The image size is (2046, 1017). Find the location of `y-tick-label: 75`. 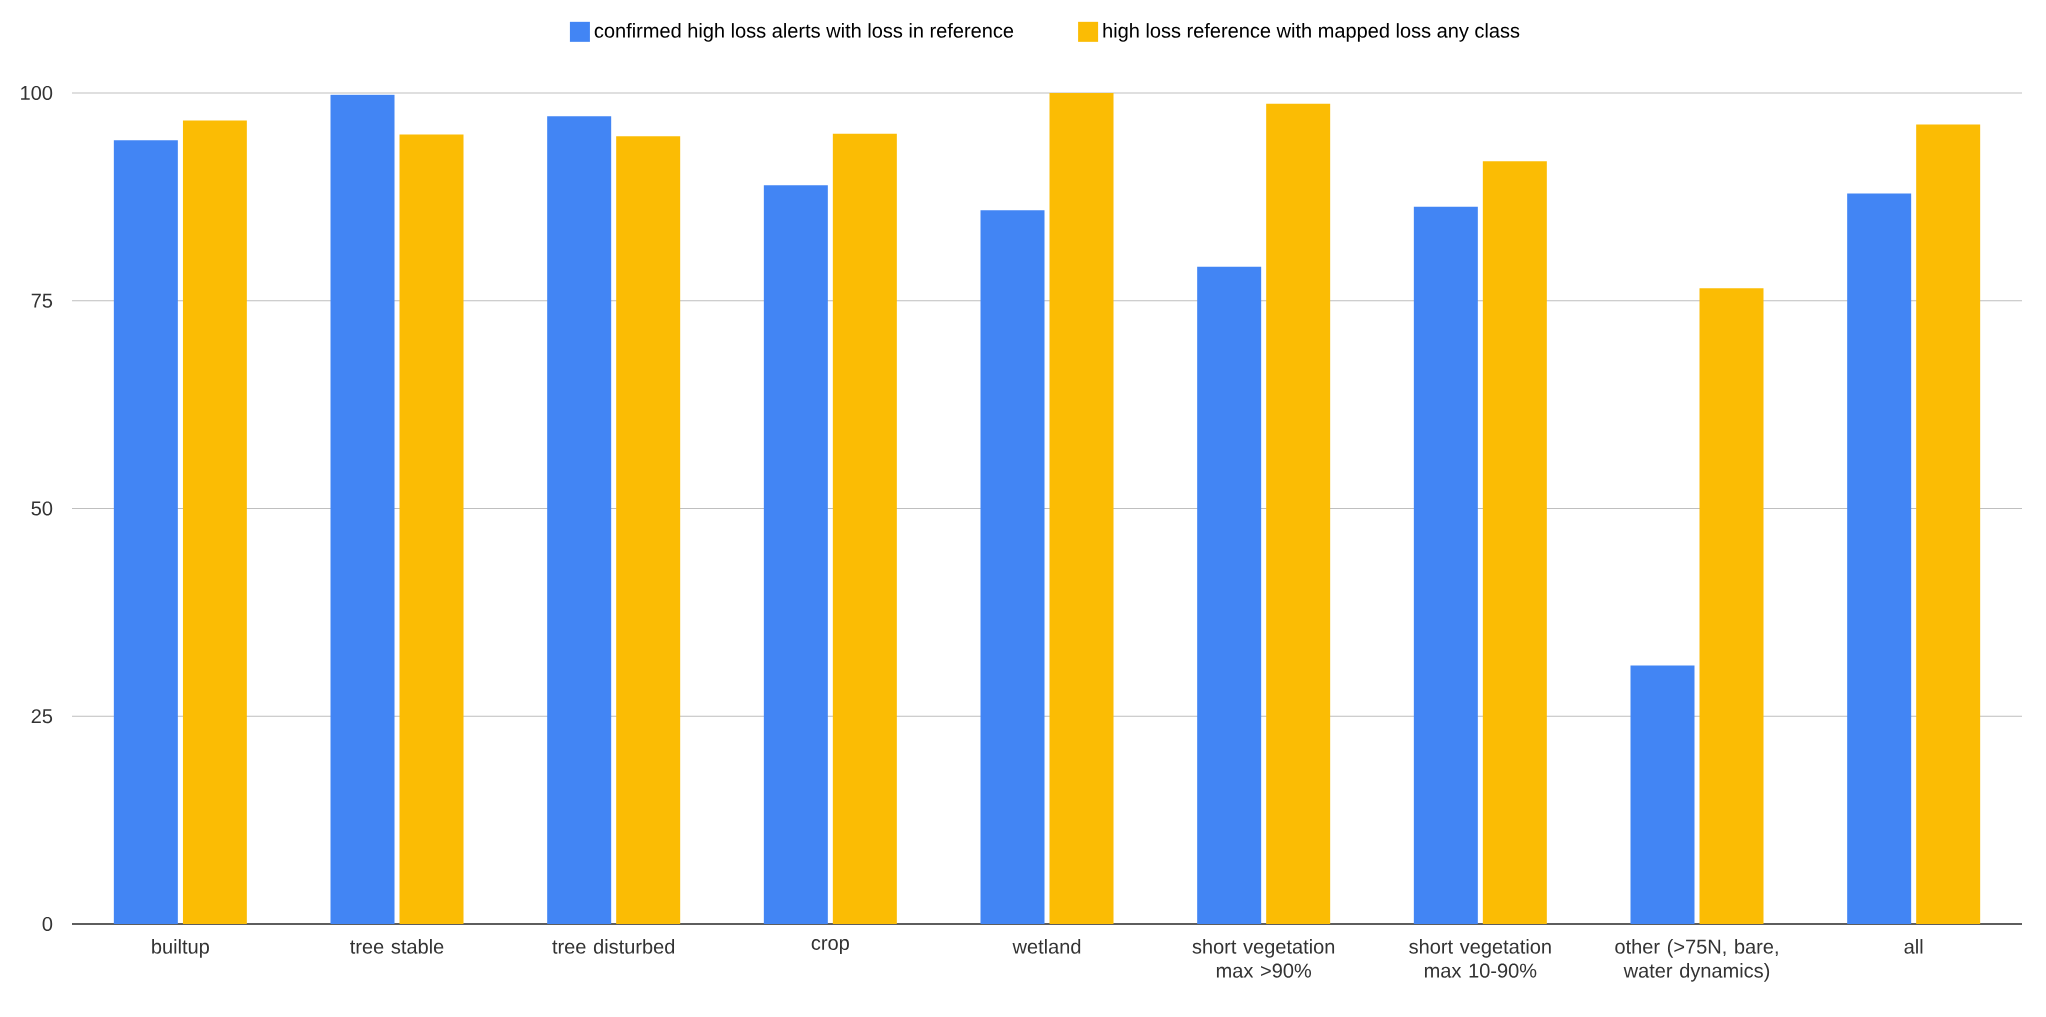

y-tick-label: 75 is located at coordinates (42, 300).